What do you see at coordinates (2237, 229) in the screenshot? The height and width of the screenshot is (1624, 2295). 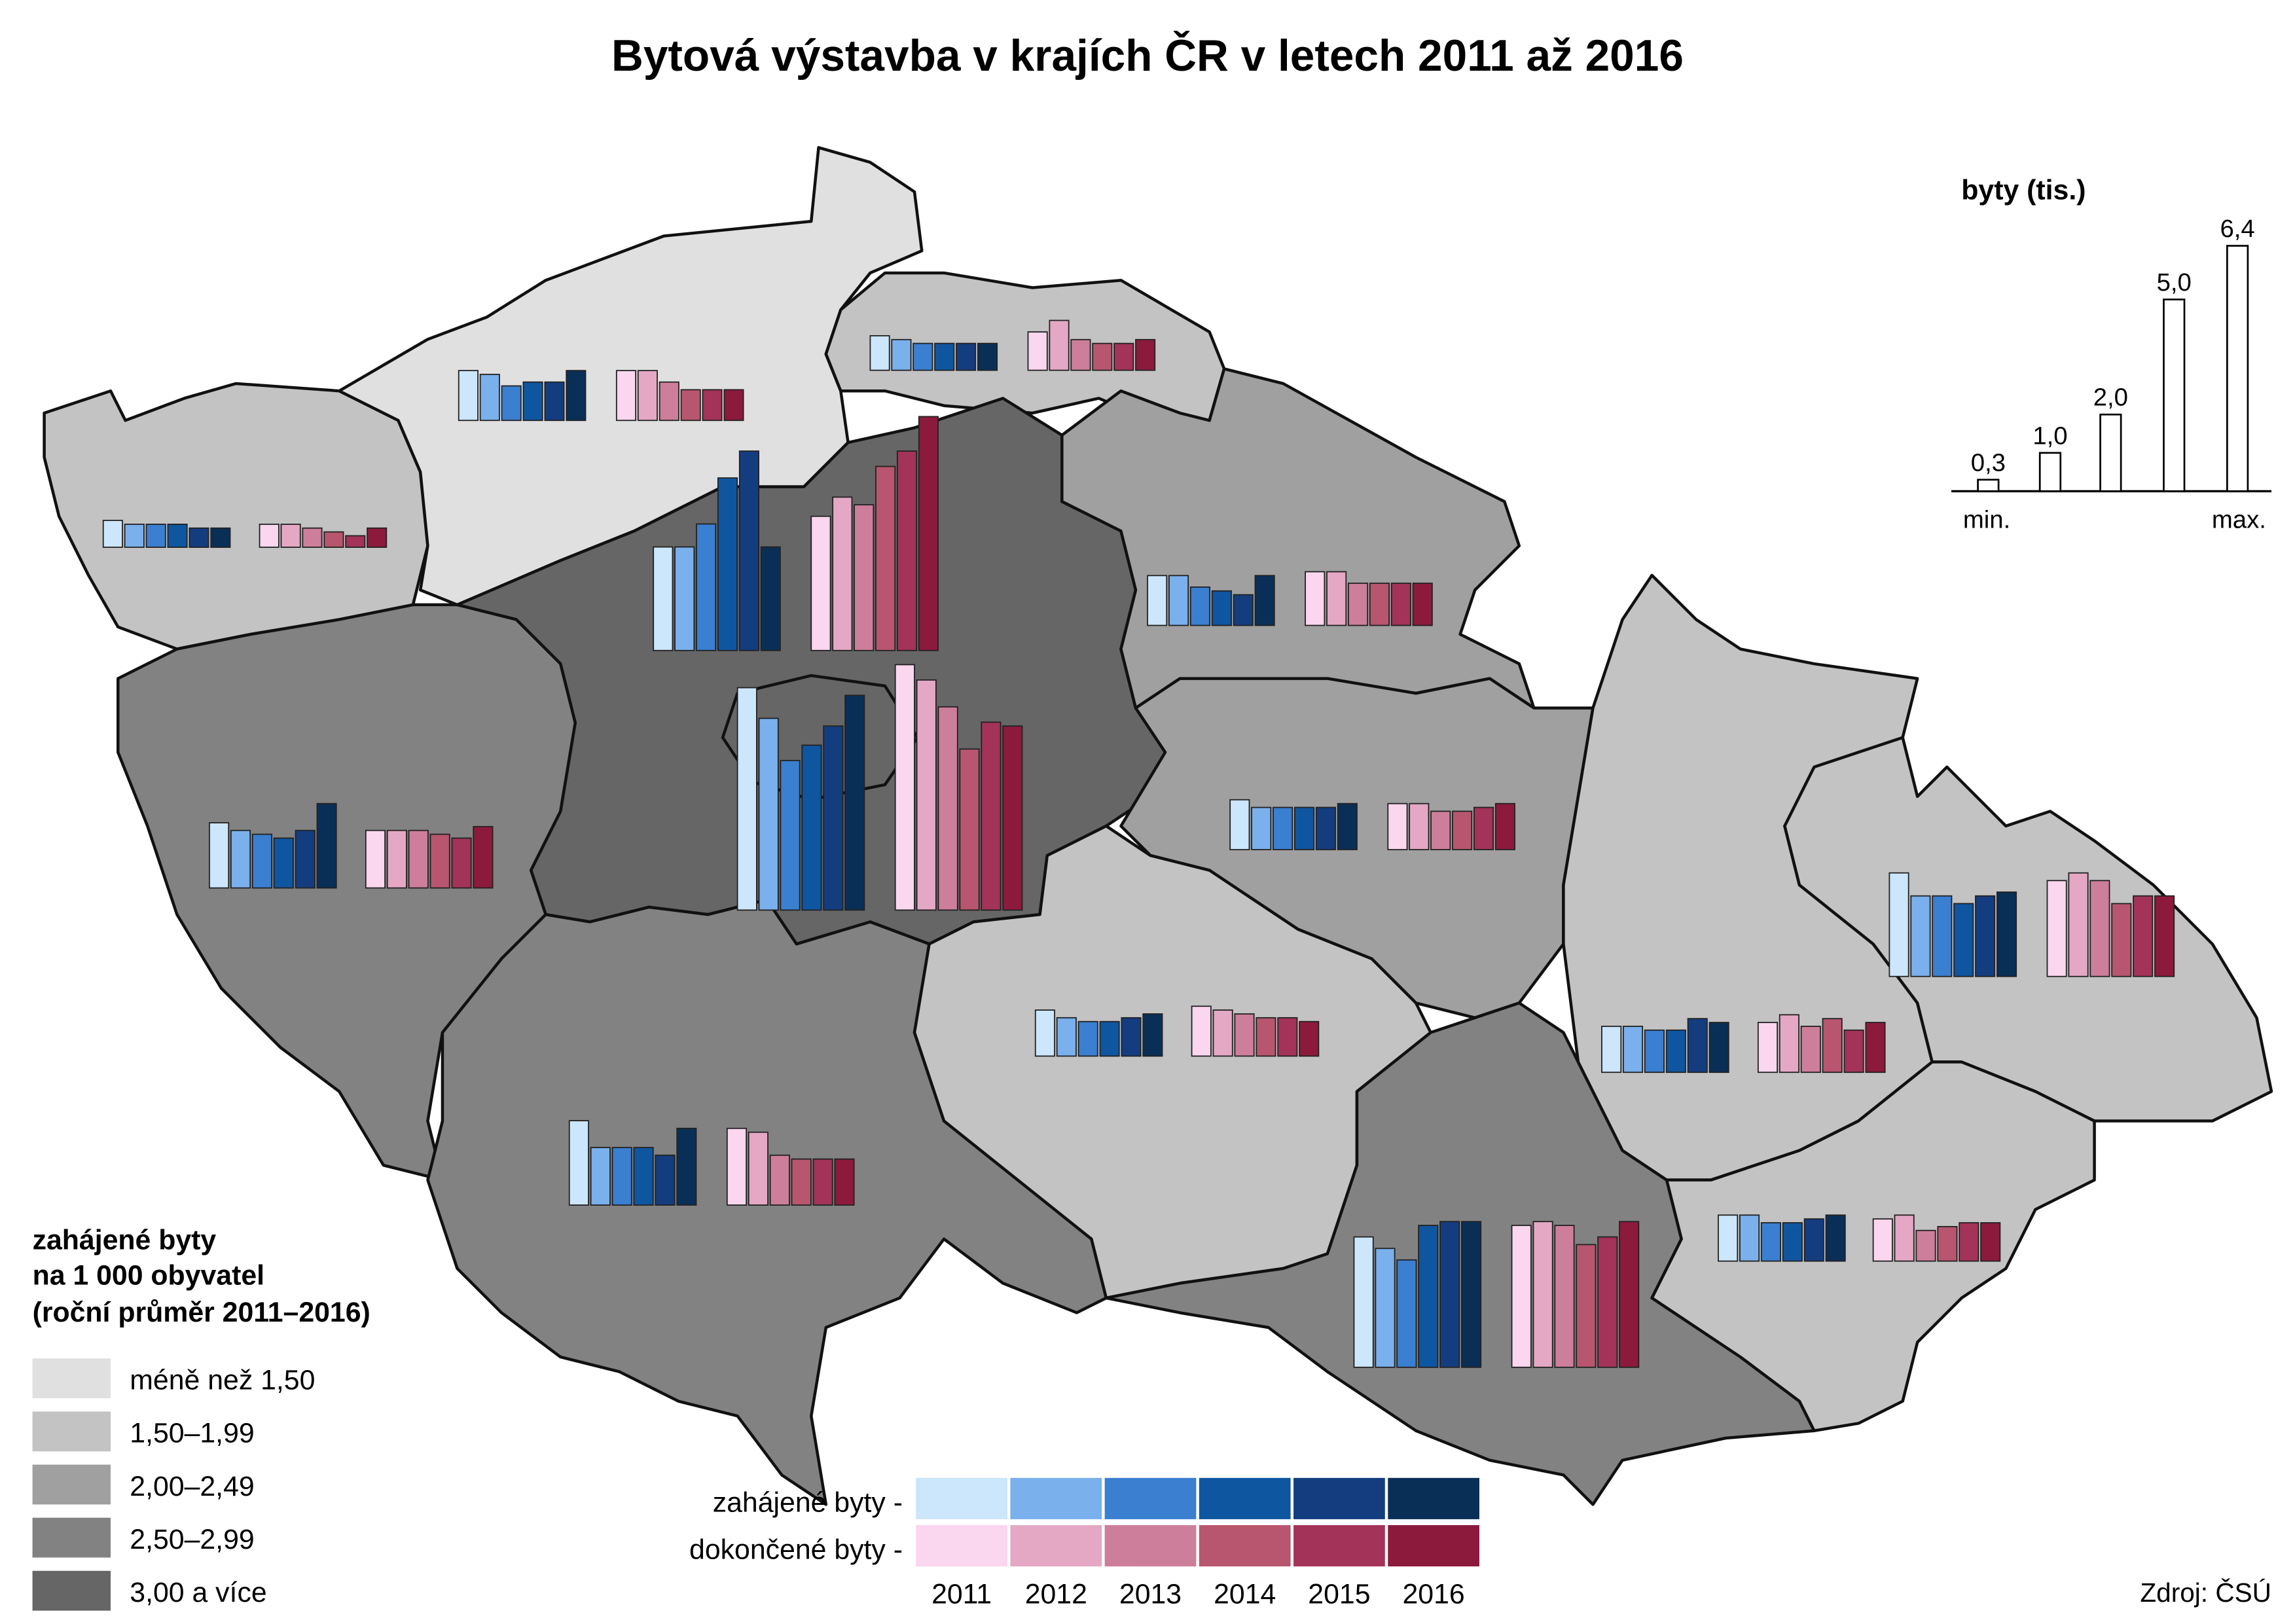 I see `scale-label: 6,4` at bounding box center [2237, 229].